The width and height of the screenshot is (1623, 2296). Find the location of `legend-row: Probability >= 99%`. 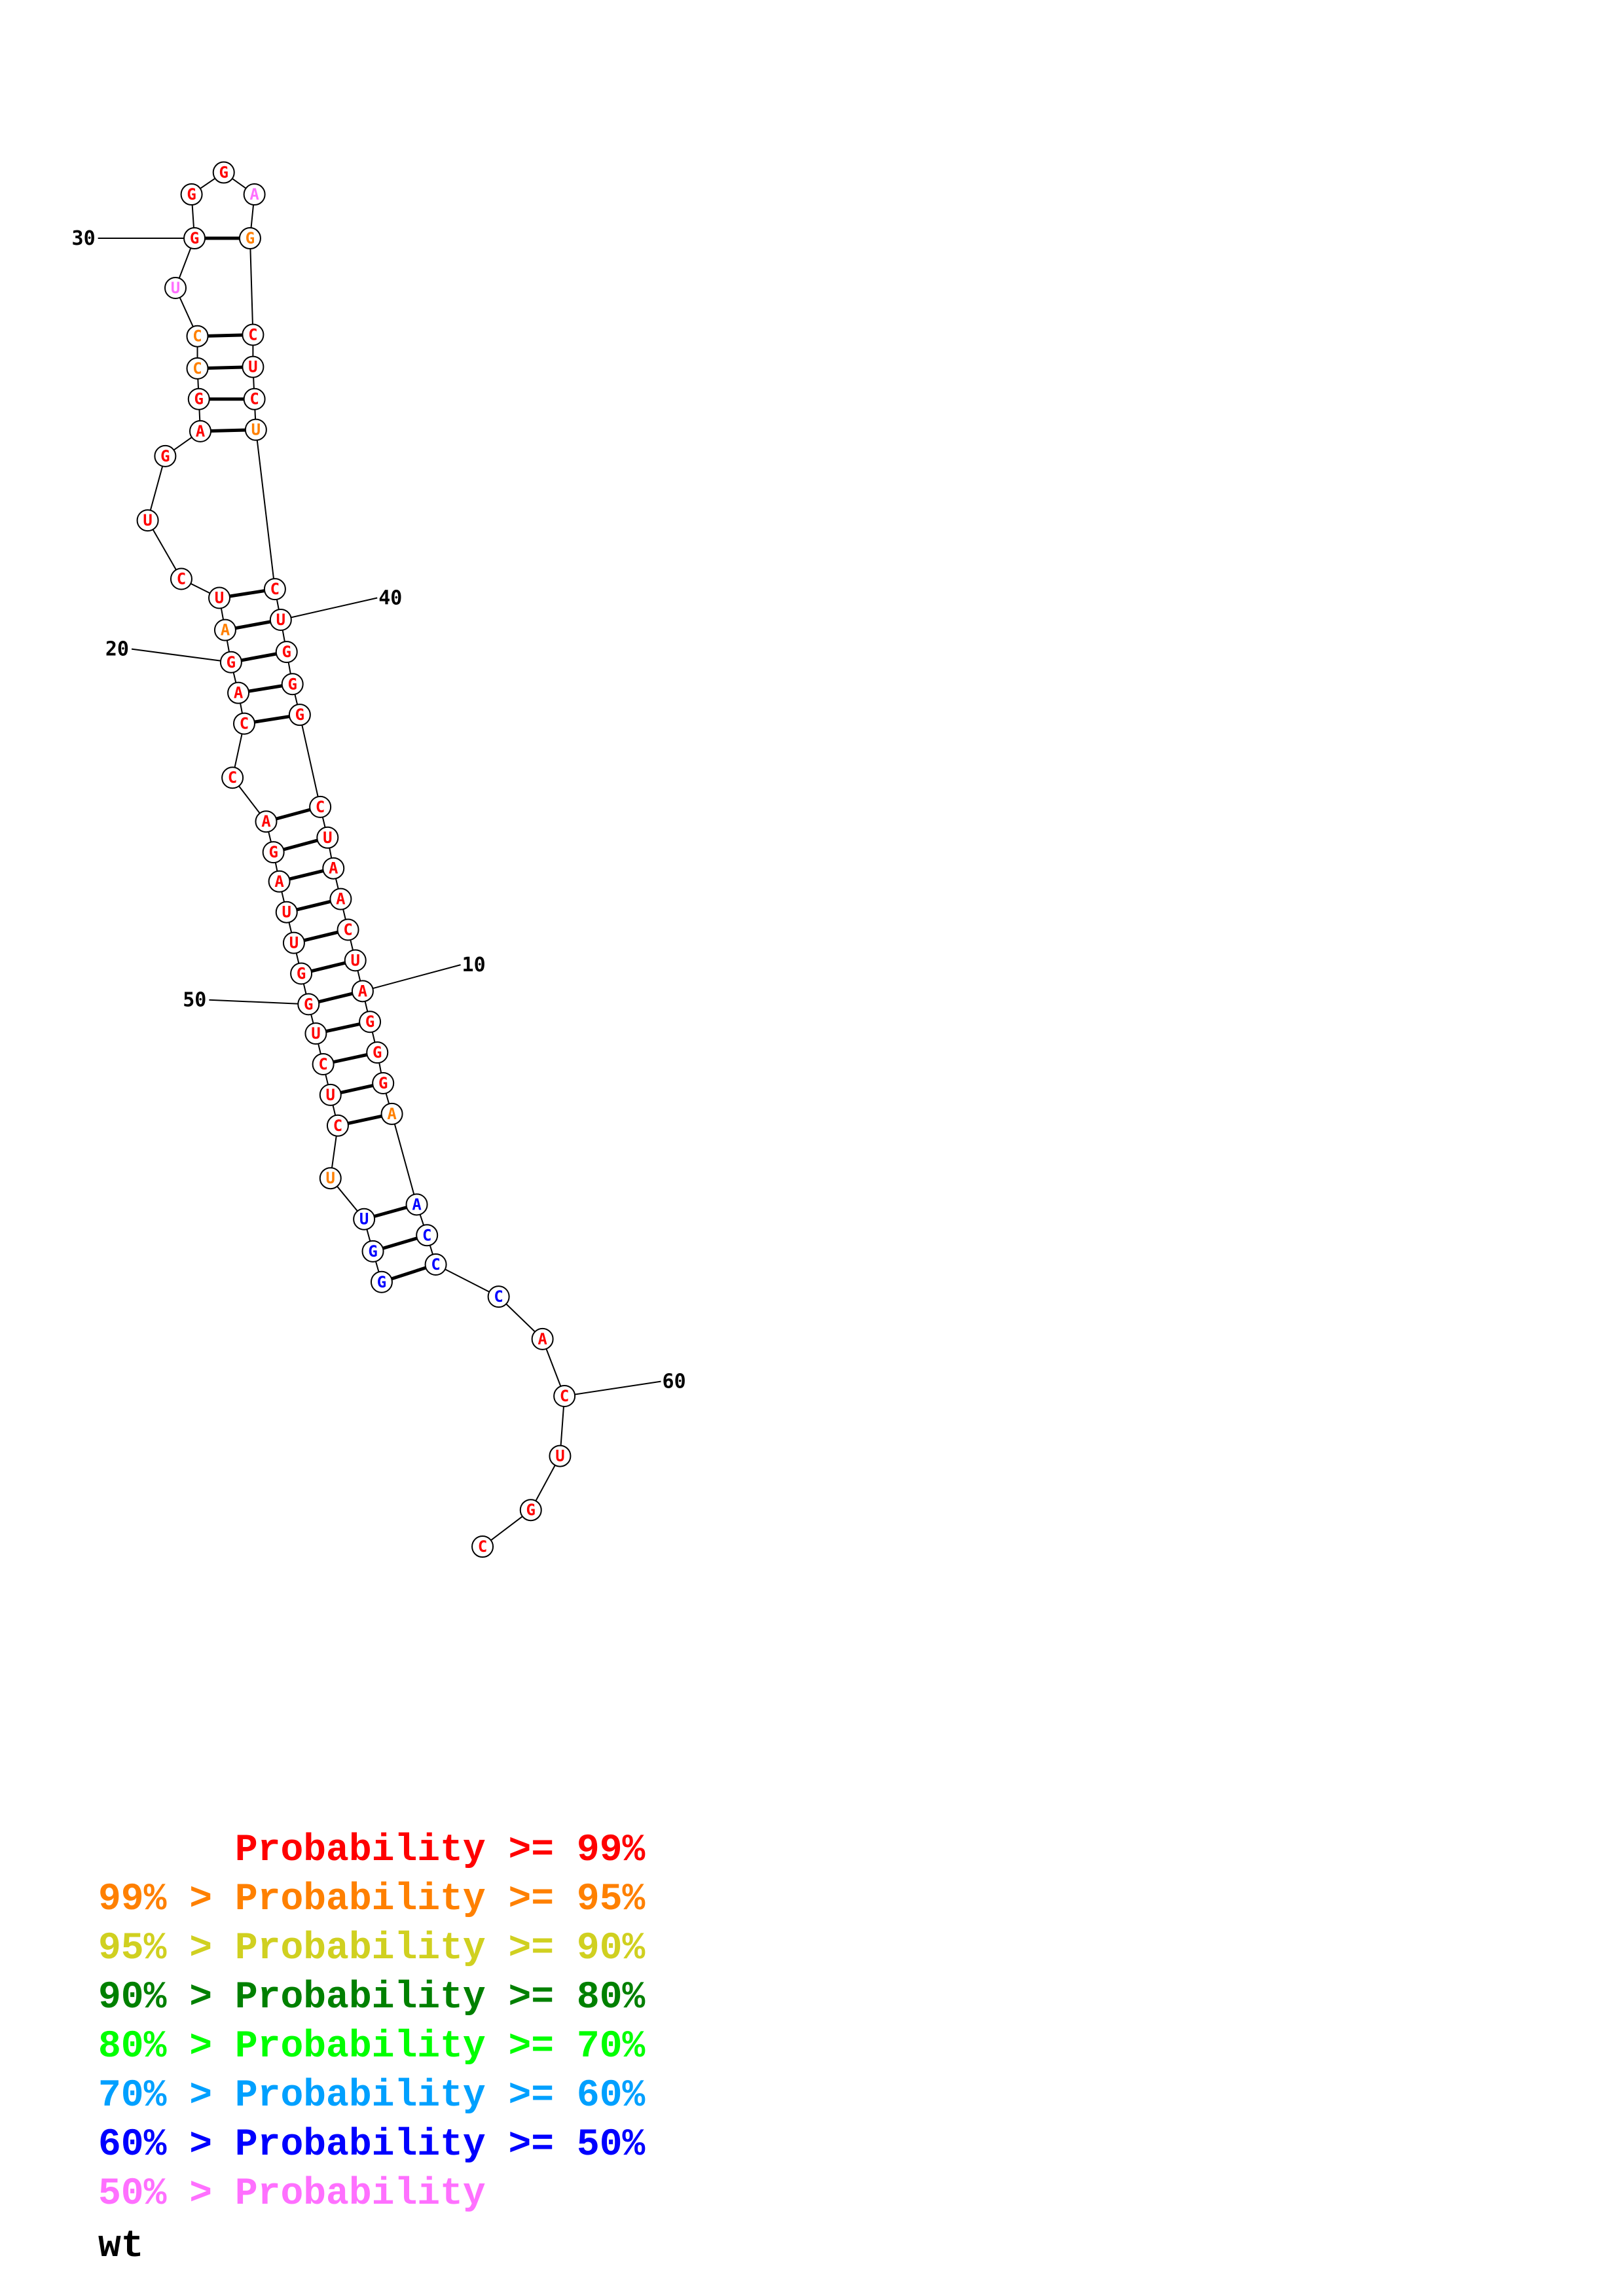

legend-row: Probability >= 99% is located at coordinates (372, 1850).